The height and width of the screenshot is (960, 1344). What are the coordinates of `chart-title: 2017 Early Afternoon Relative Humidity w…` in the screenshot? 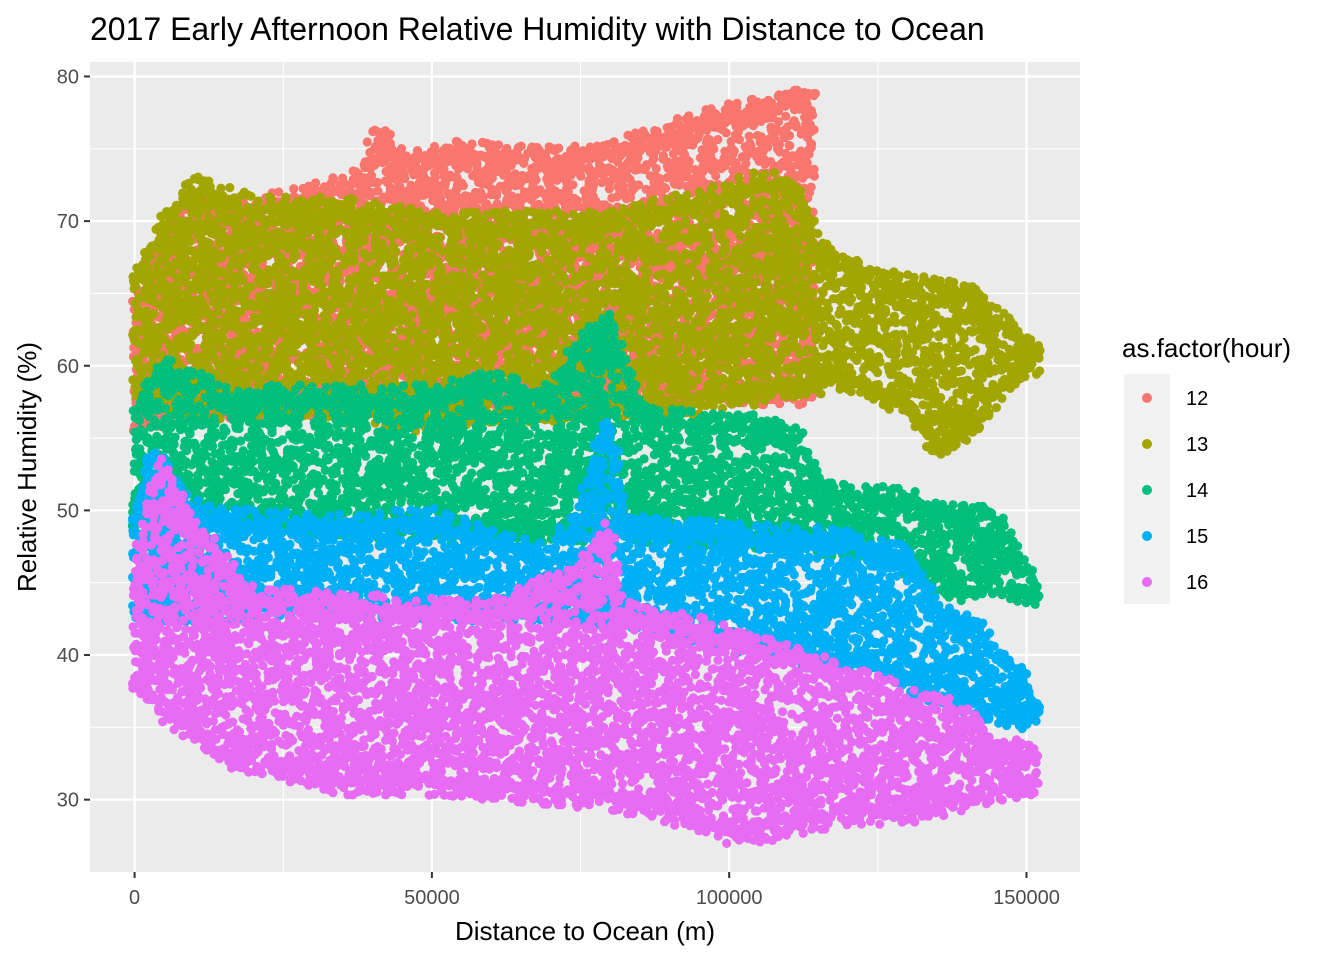 It's located at (537, 29).